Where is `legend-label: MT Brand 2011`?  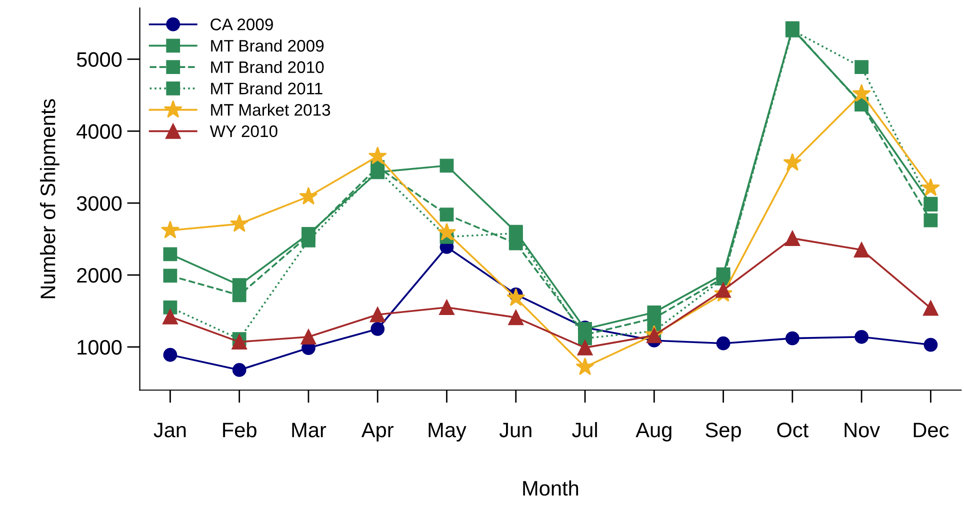 legend-label: MT Brand 2011 is located at coordinates (266, 88).